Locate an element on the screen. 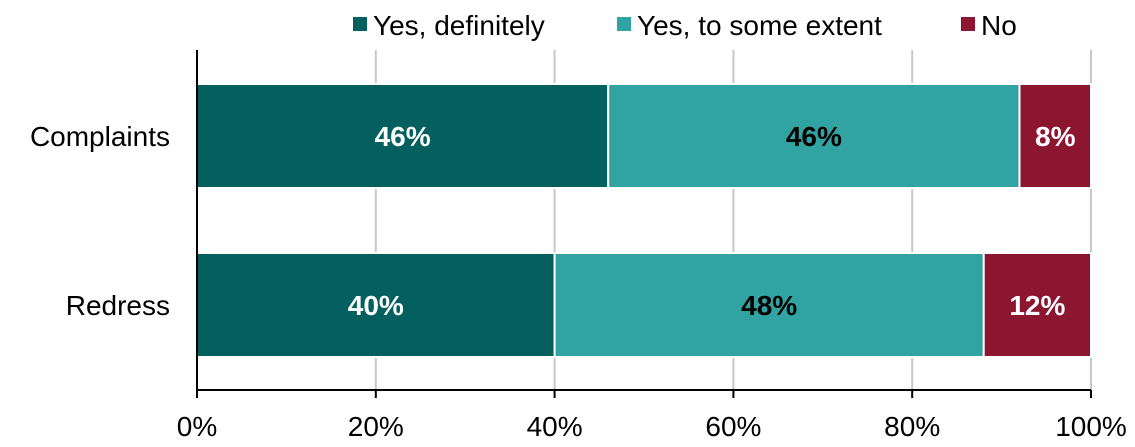 The width and height of the screenshot is (1135, 447). data-label: 12% is located at coordinates (1037, 305).